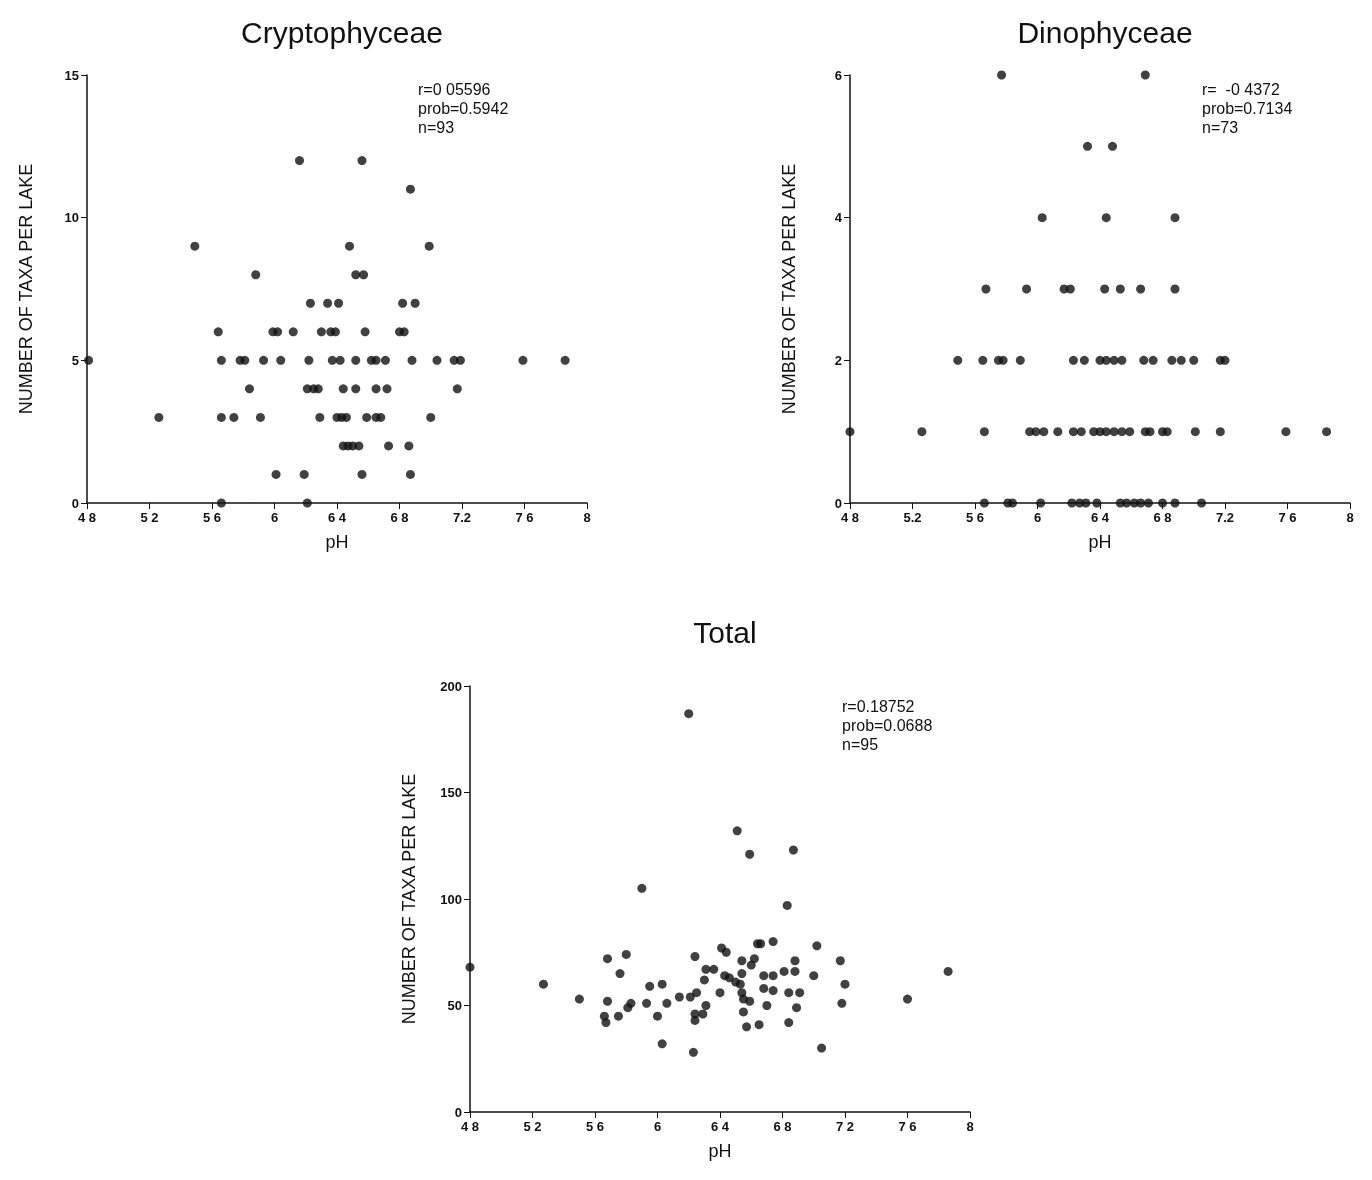 The height and width of the screenshot is (1180, 1372). What do you see at coordinates (1105, 32) in the screenshot?
I see `chart-title: Dinophyceae` at bounding box center [1105, 32].